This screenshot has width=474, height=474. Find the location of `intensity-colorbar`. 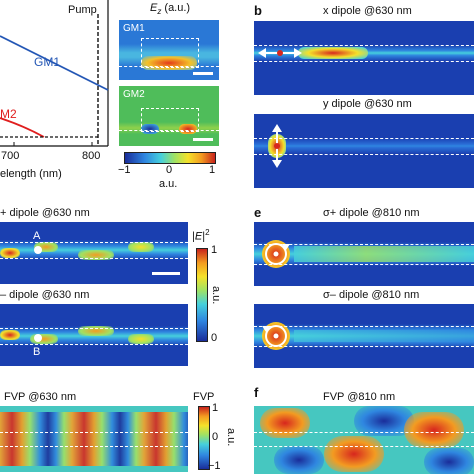

intensity-colorbar is located at coordinates (202, 295).